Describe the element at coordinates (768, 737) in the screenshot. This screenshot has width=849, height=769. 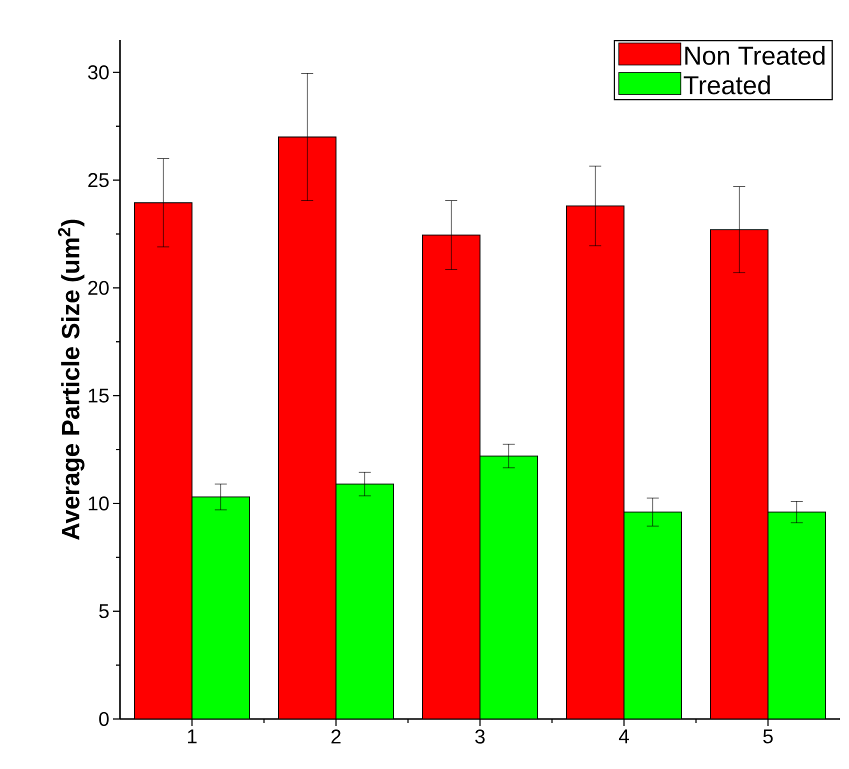
I see `x-tick-label: 5` at that location.